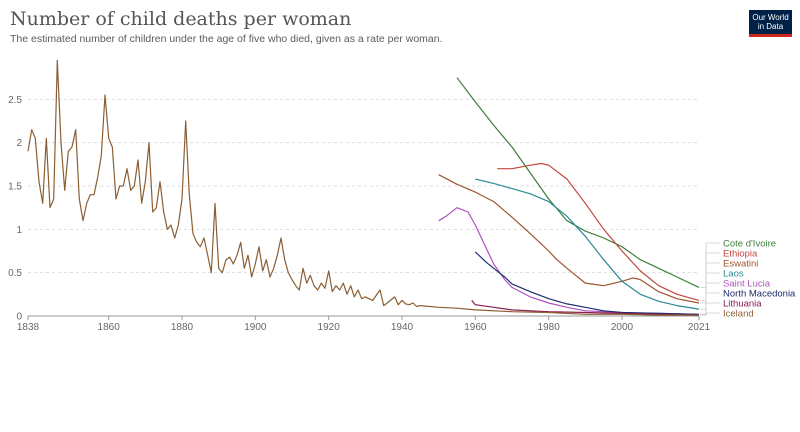  I want to click on legend-label-north-macedonia: North Macedonia, so click(759, 294).